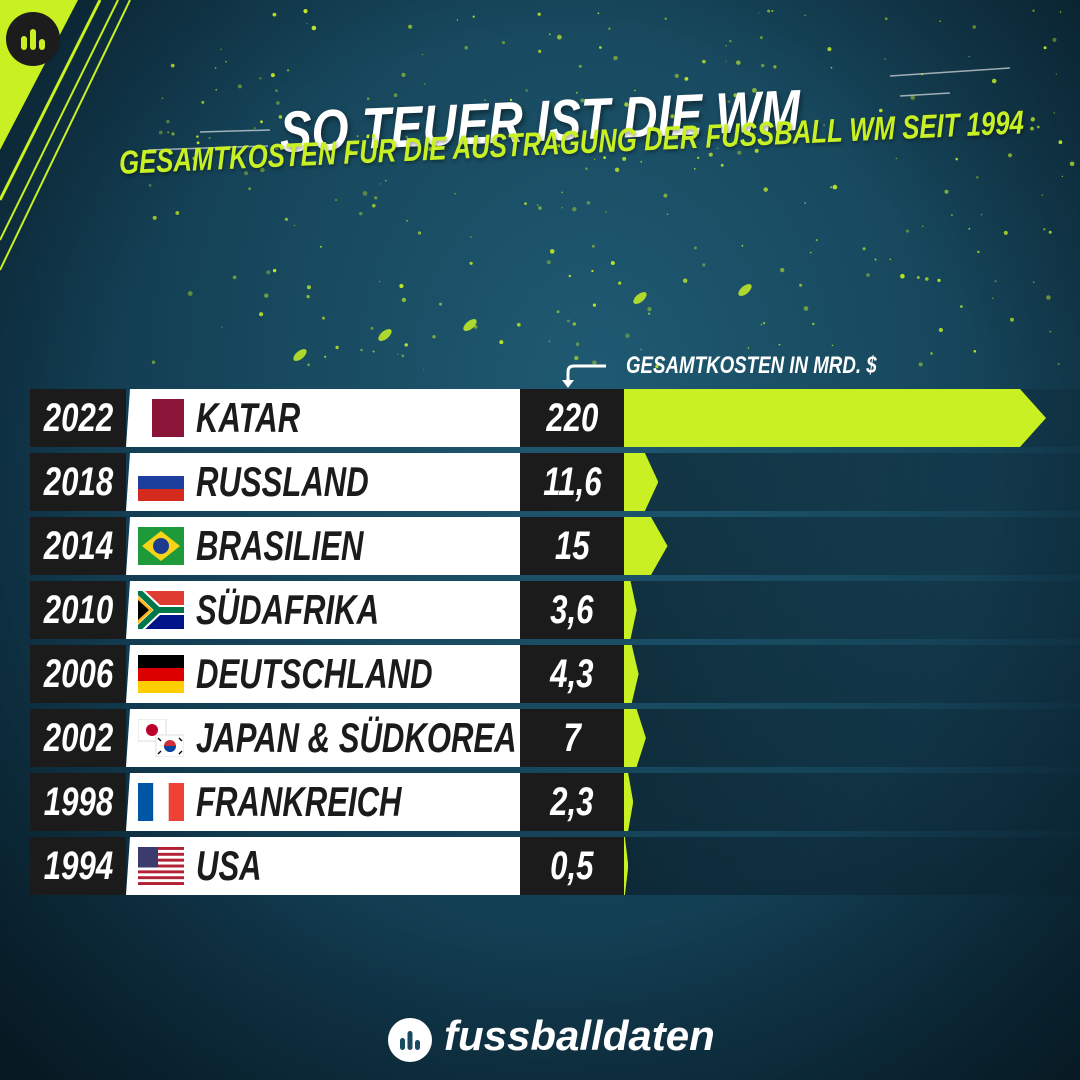 This screenshot has width=1080, height=1080. Describe the element at coordinates (33, 39) in the screenshot. I see `brand-logo-icon` at that location.